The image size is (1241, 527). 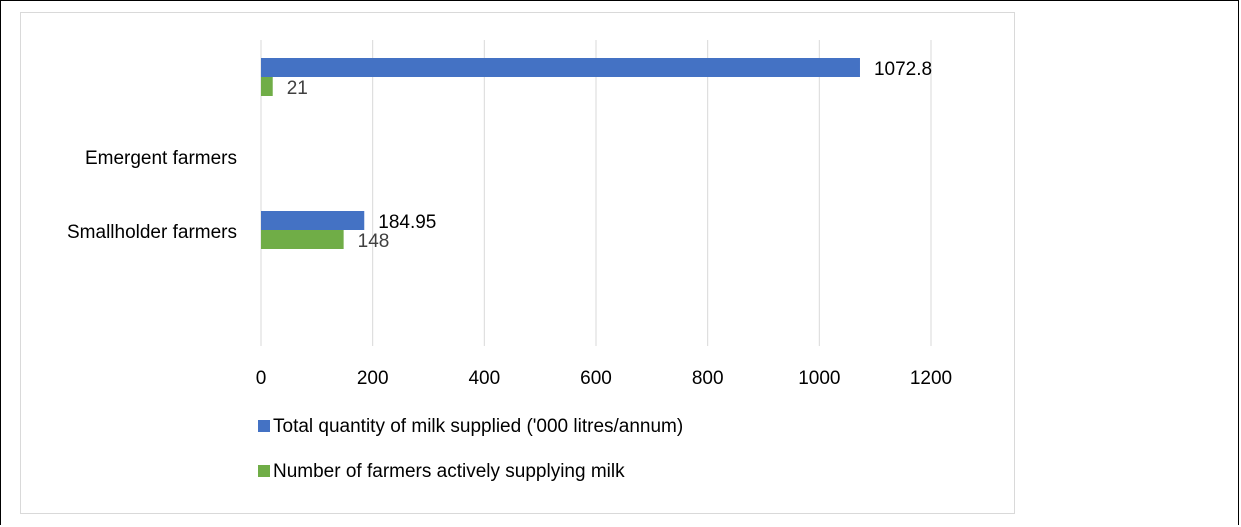 I want to click on x-tick-label: 1200, so click(x=931, y=378).